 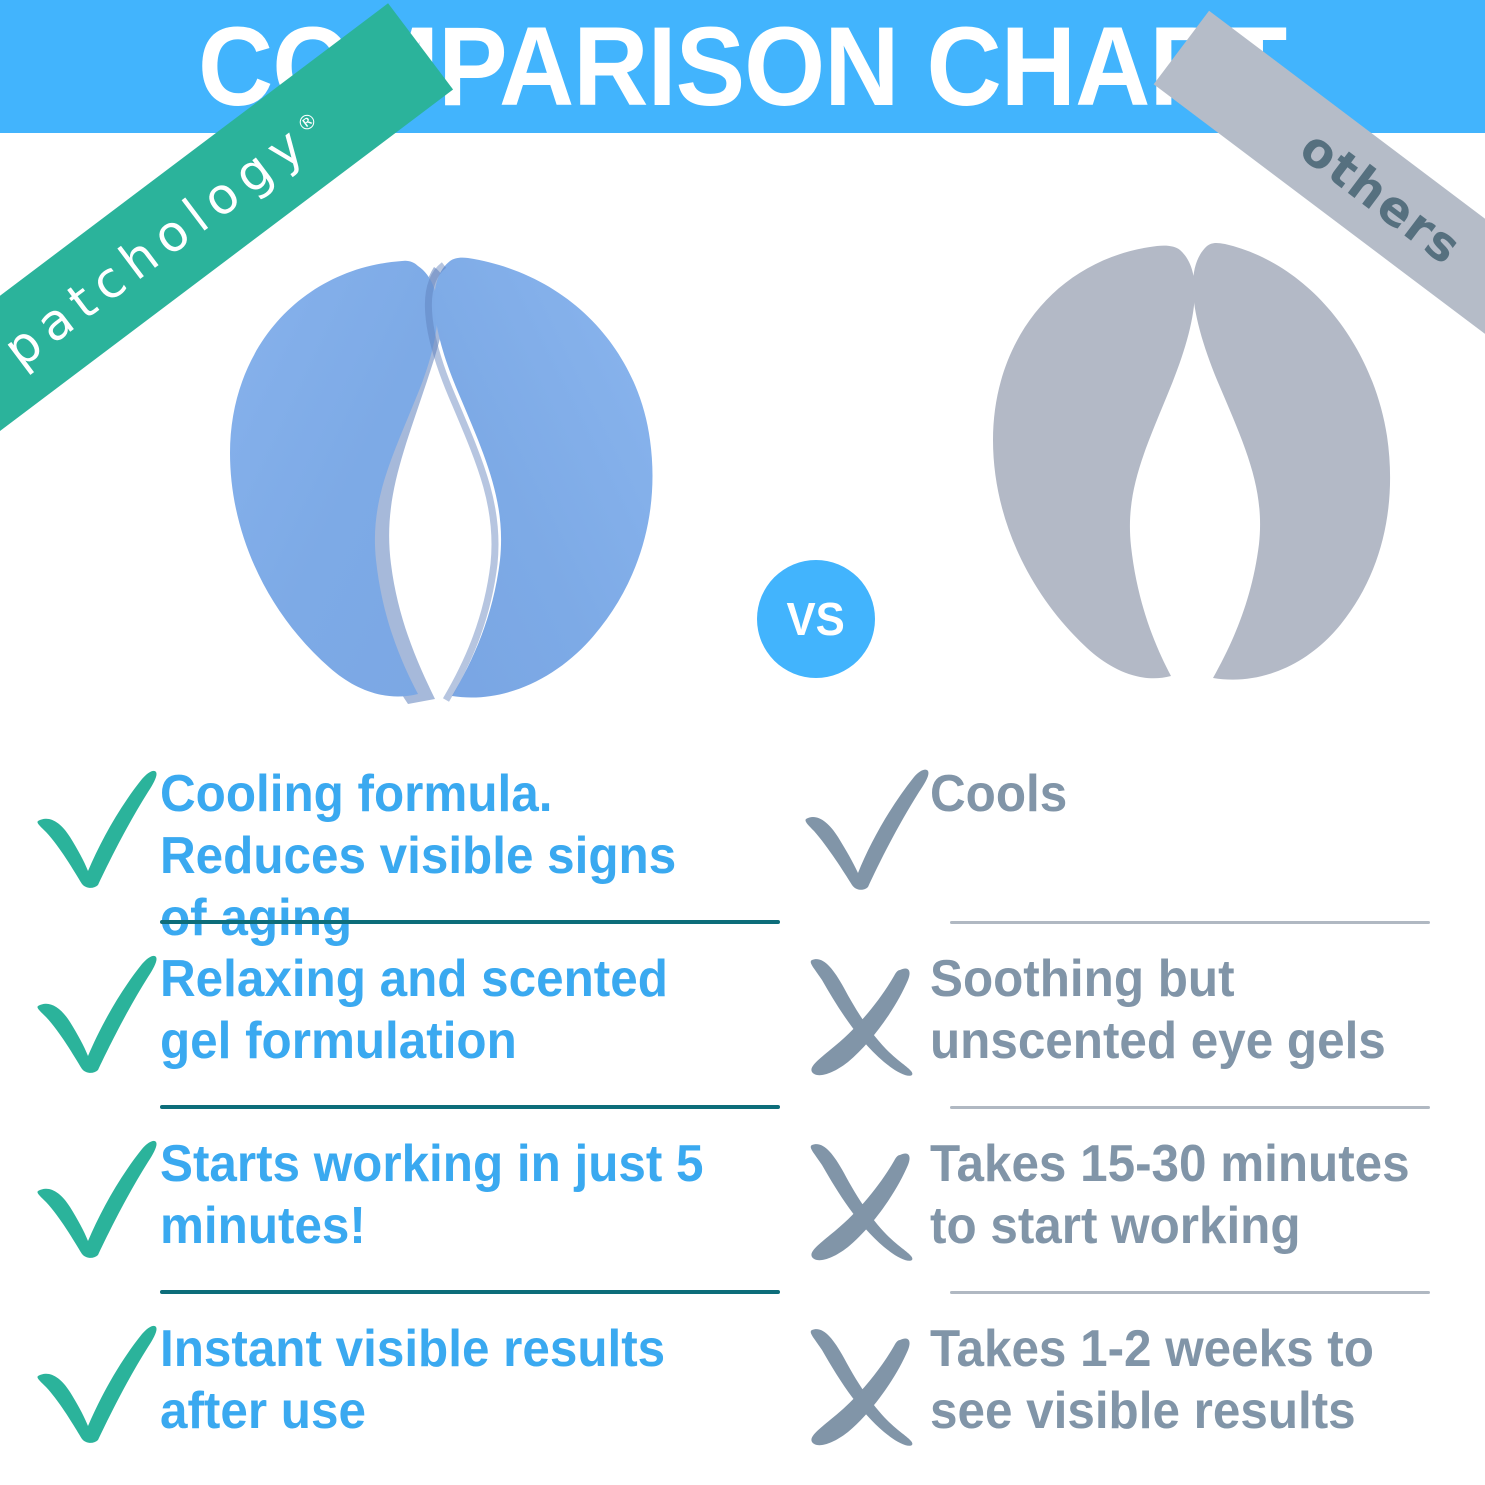 What do you see at coordinates (432, 1195) in the screenshot?
I see `brand-row-3-label: Starts working in just 5 minutes!` at bounding box center [432, 1195].